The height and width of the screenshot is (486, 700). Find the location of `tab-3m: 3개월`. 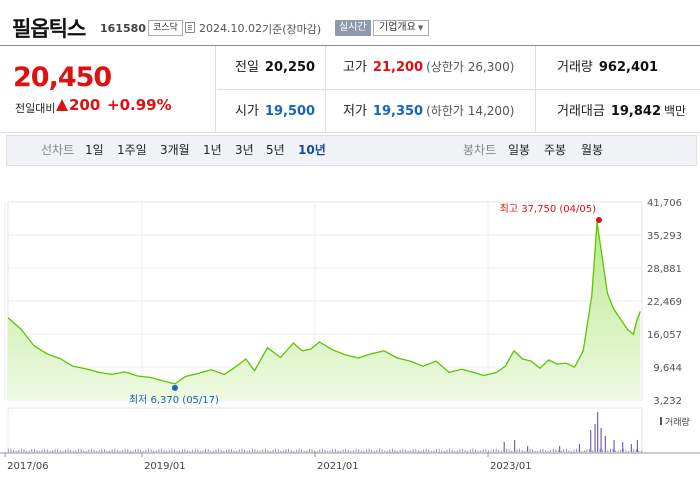

tab-3m: 3개월 is located at coordinates (175, 150).